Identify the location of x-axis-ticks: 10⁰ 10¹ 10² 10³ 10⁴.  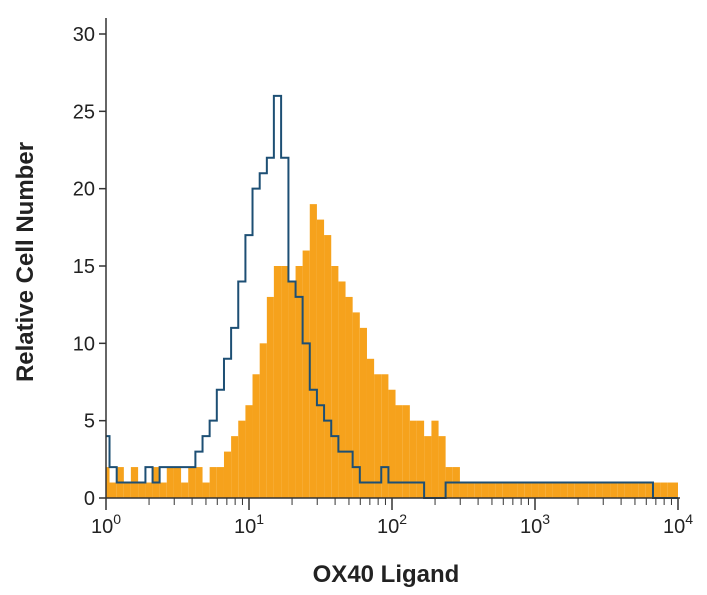
(392, 518).